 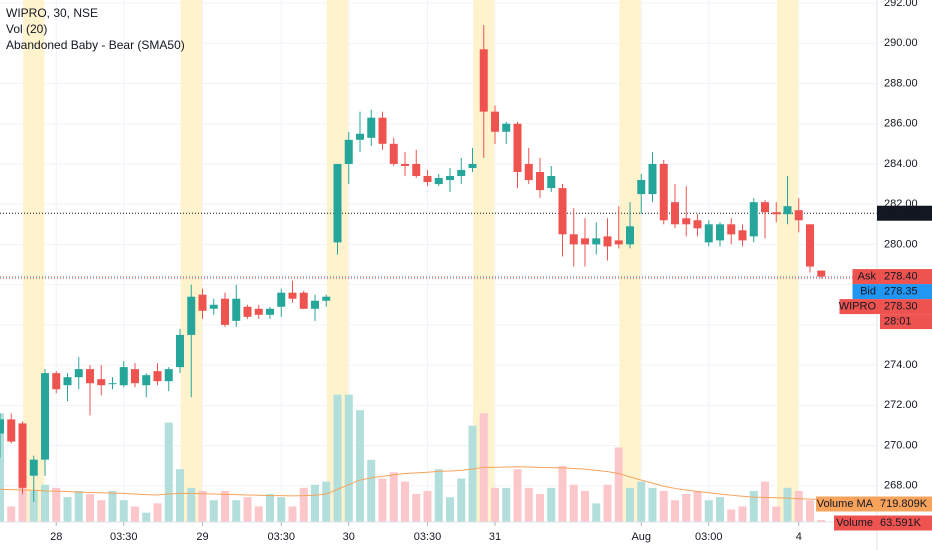 What do you see at coordinates (438, 536) in the screenshot?
I see `time-axis` at bounding box center [438, 536].